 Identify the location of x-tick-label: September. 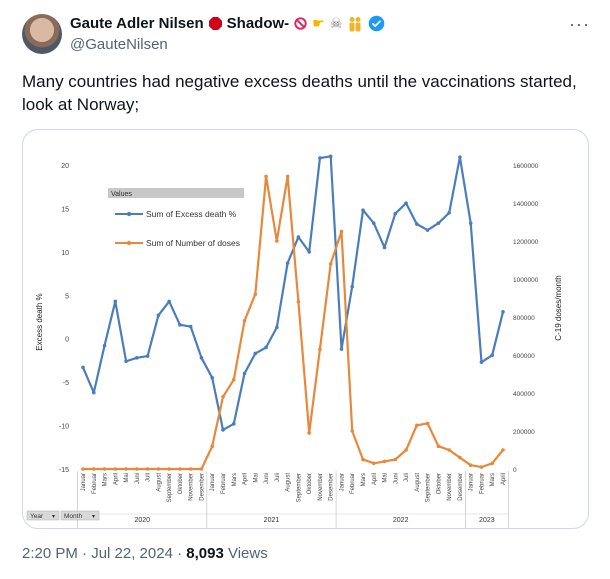
(429, 487).